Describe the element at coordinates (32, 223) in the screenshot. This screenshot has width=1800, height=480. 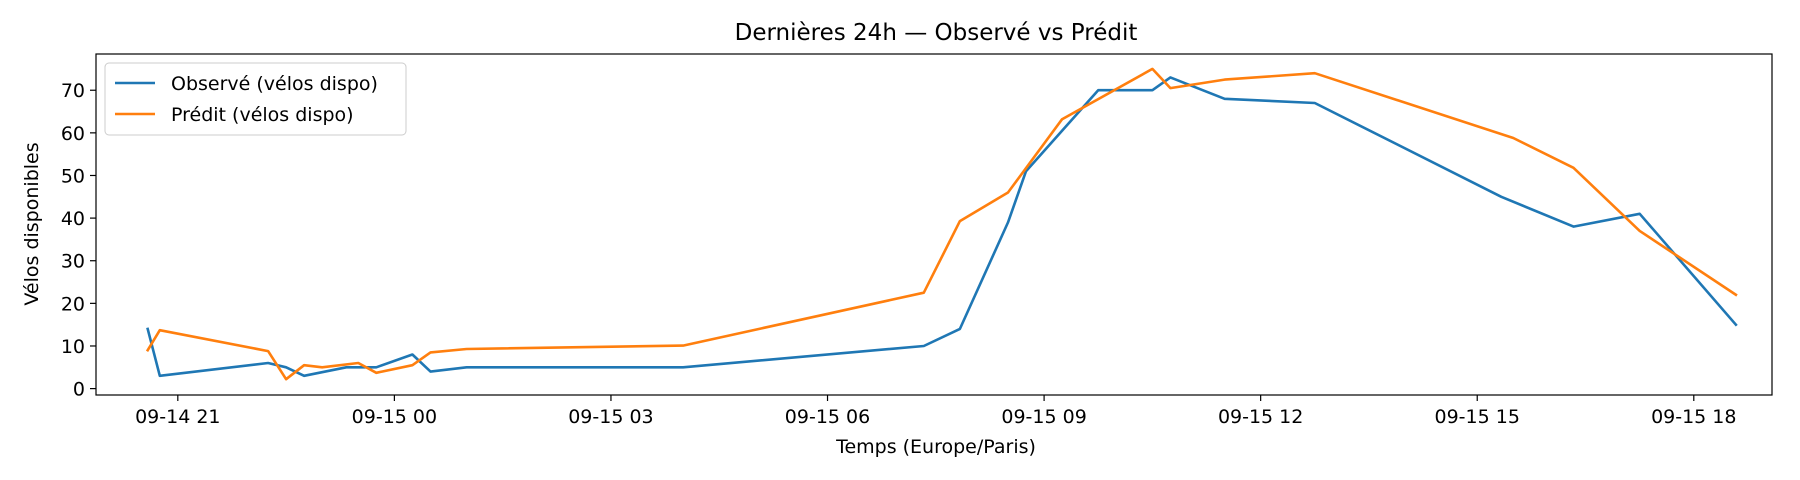
I see `y-axis-title: Vélos disponibles` at that location.